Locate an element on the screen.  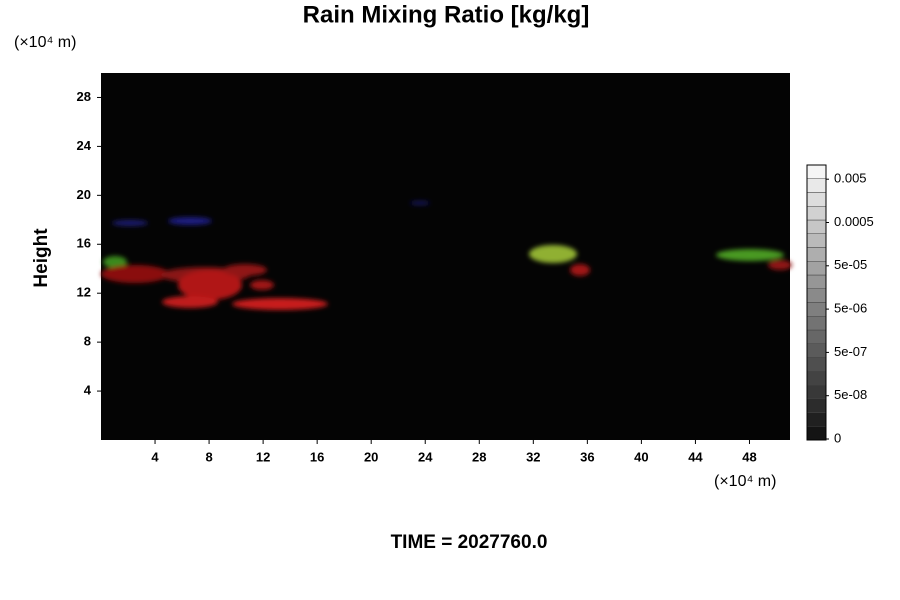
colorbar-label: 5e-06 is located at coordinates (850, 308).